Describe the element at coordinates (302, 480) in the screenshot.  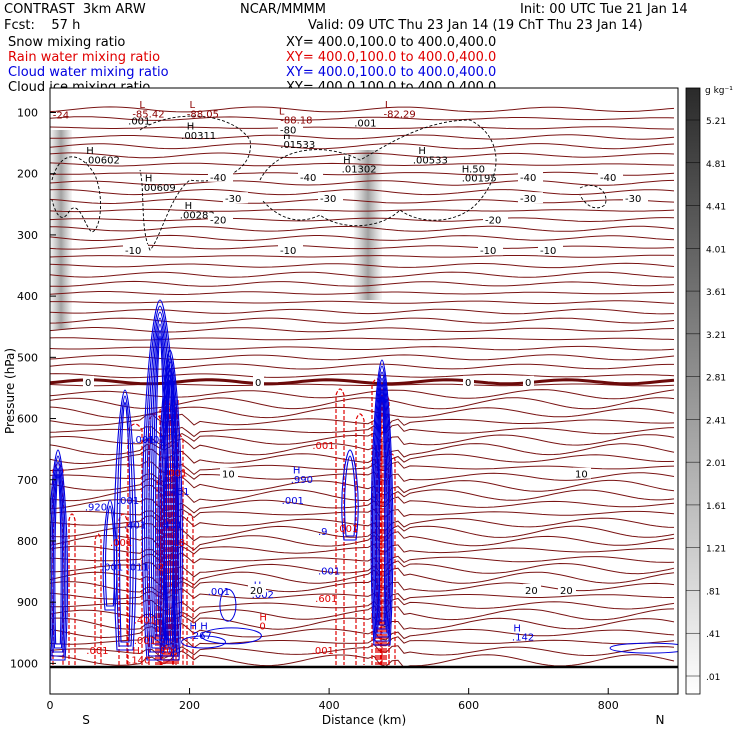
I see `contour-annotation: .990` at that location.